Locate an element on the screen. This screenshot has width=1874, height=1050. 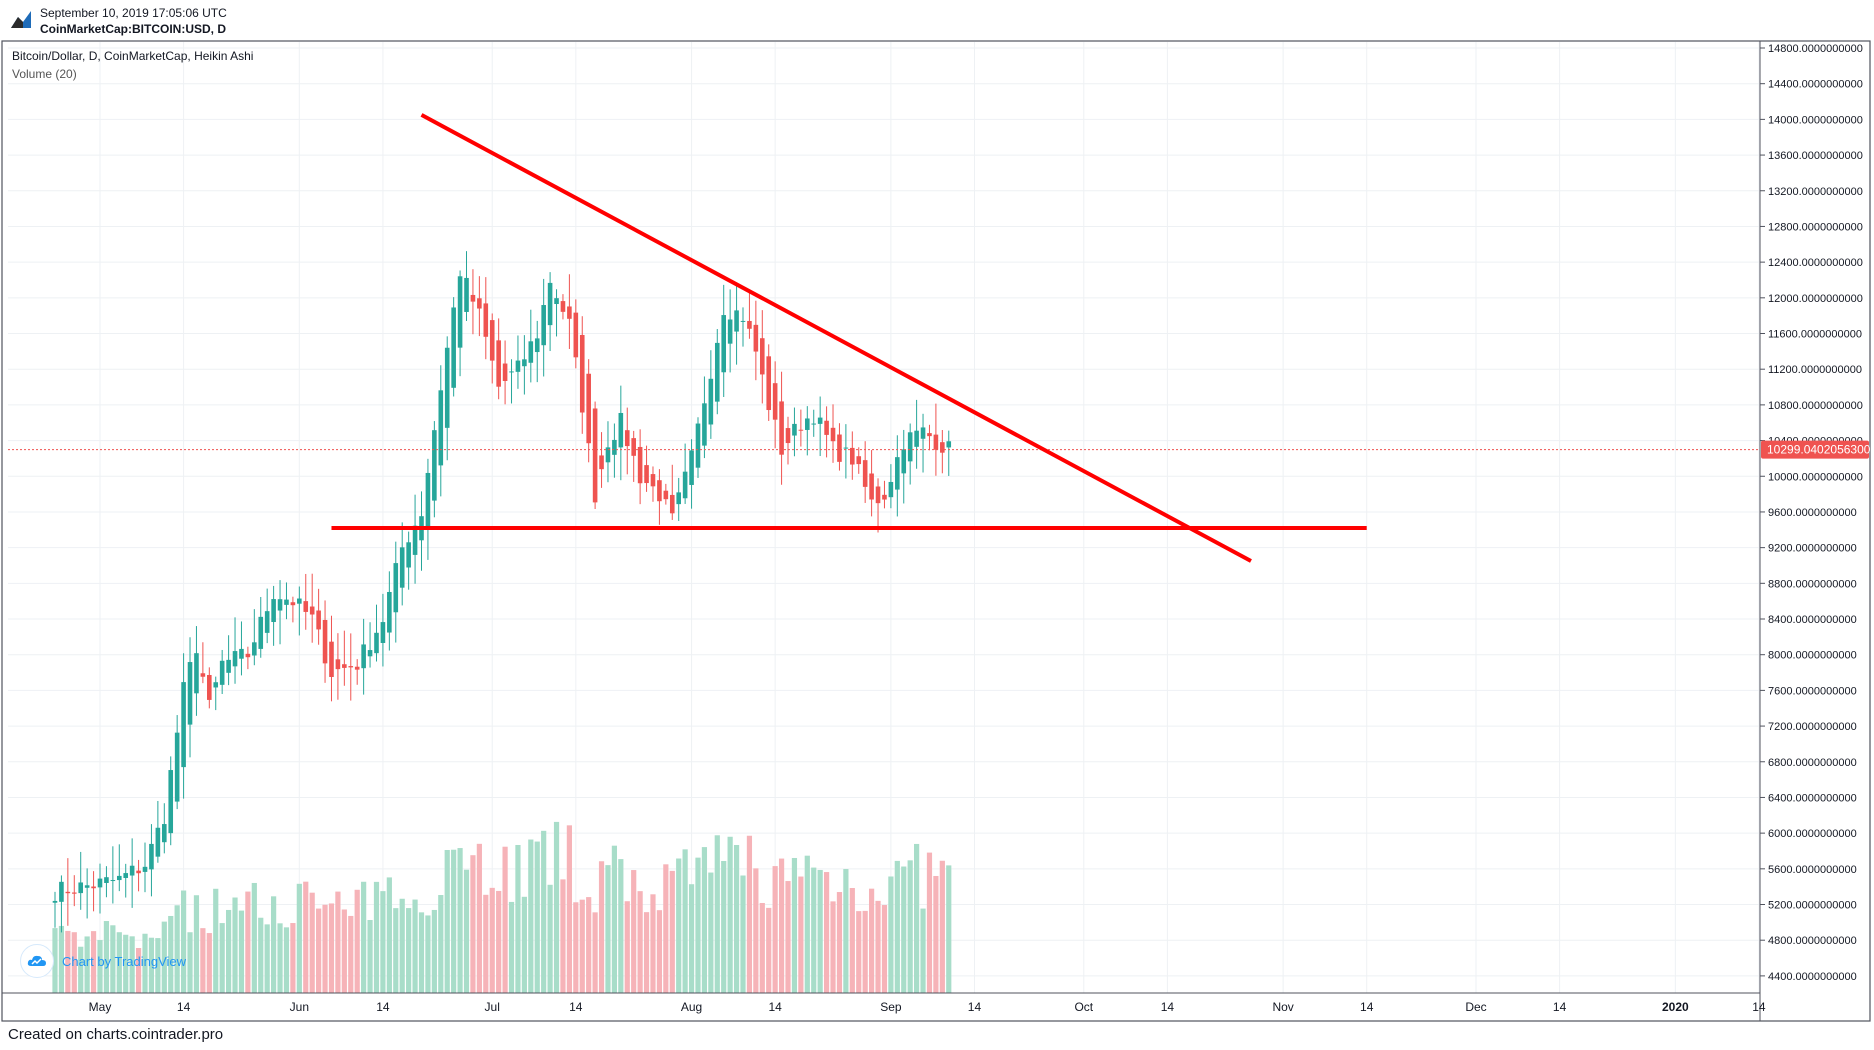
y-tick-label: 9200.0000000000 is located at coordinates (1812, 549).